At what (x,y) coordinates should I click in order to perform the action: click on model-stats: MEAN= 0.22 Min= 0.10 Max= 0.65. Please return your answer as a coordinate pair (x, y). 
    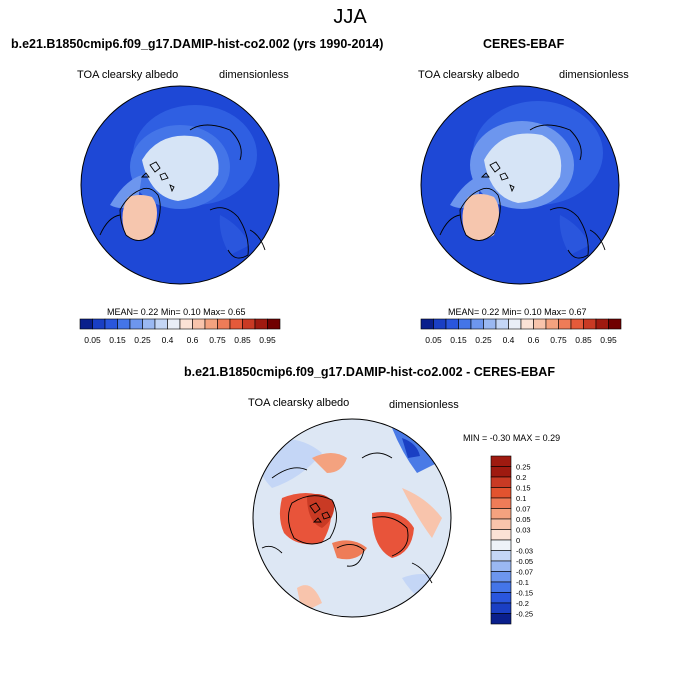
    Looking at the image, I should click on (176, 312).